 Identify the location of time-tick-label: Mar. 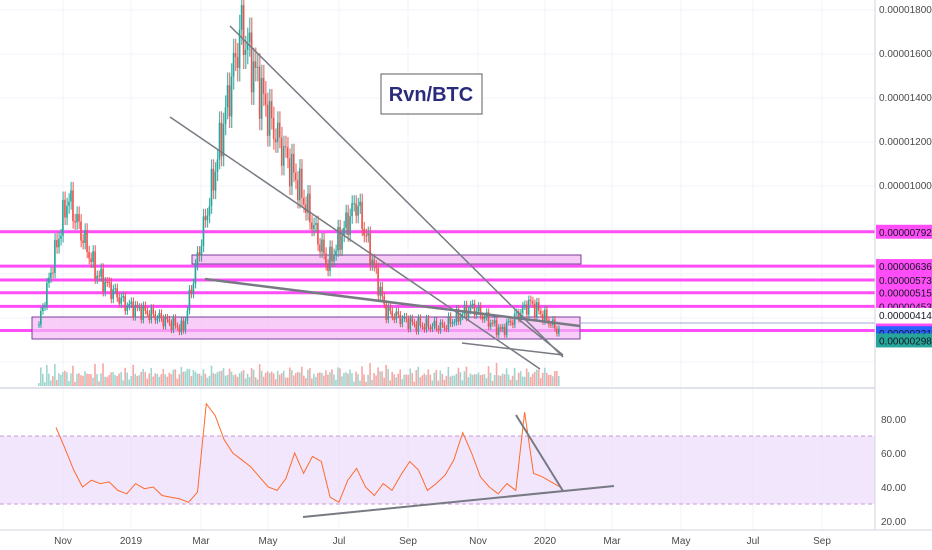
(612, 541).